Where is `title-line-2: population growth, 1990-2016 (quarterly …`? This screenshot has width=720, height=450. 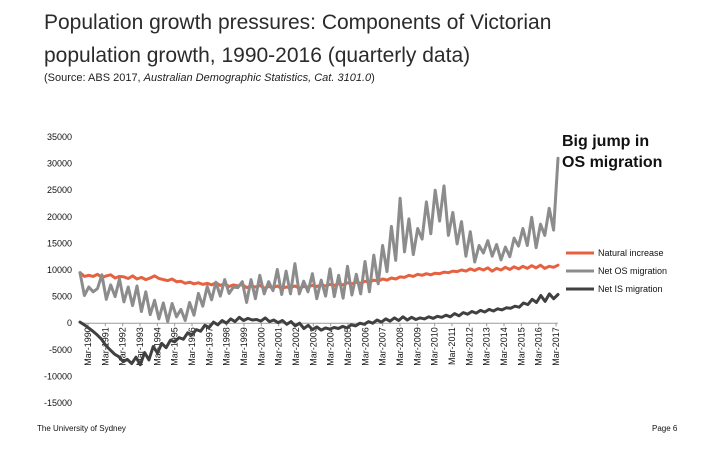
title-line-2: population growth, 1990-2016 (quarterly … is located at coordinates (257, 55).